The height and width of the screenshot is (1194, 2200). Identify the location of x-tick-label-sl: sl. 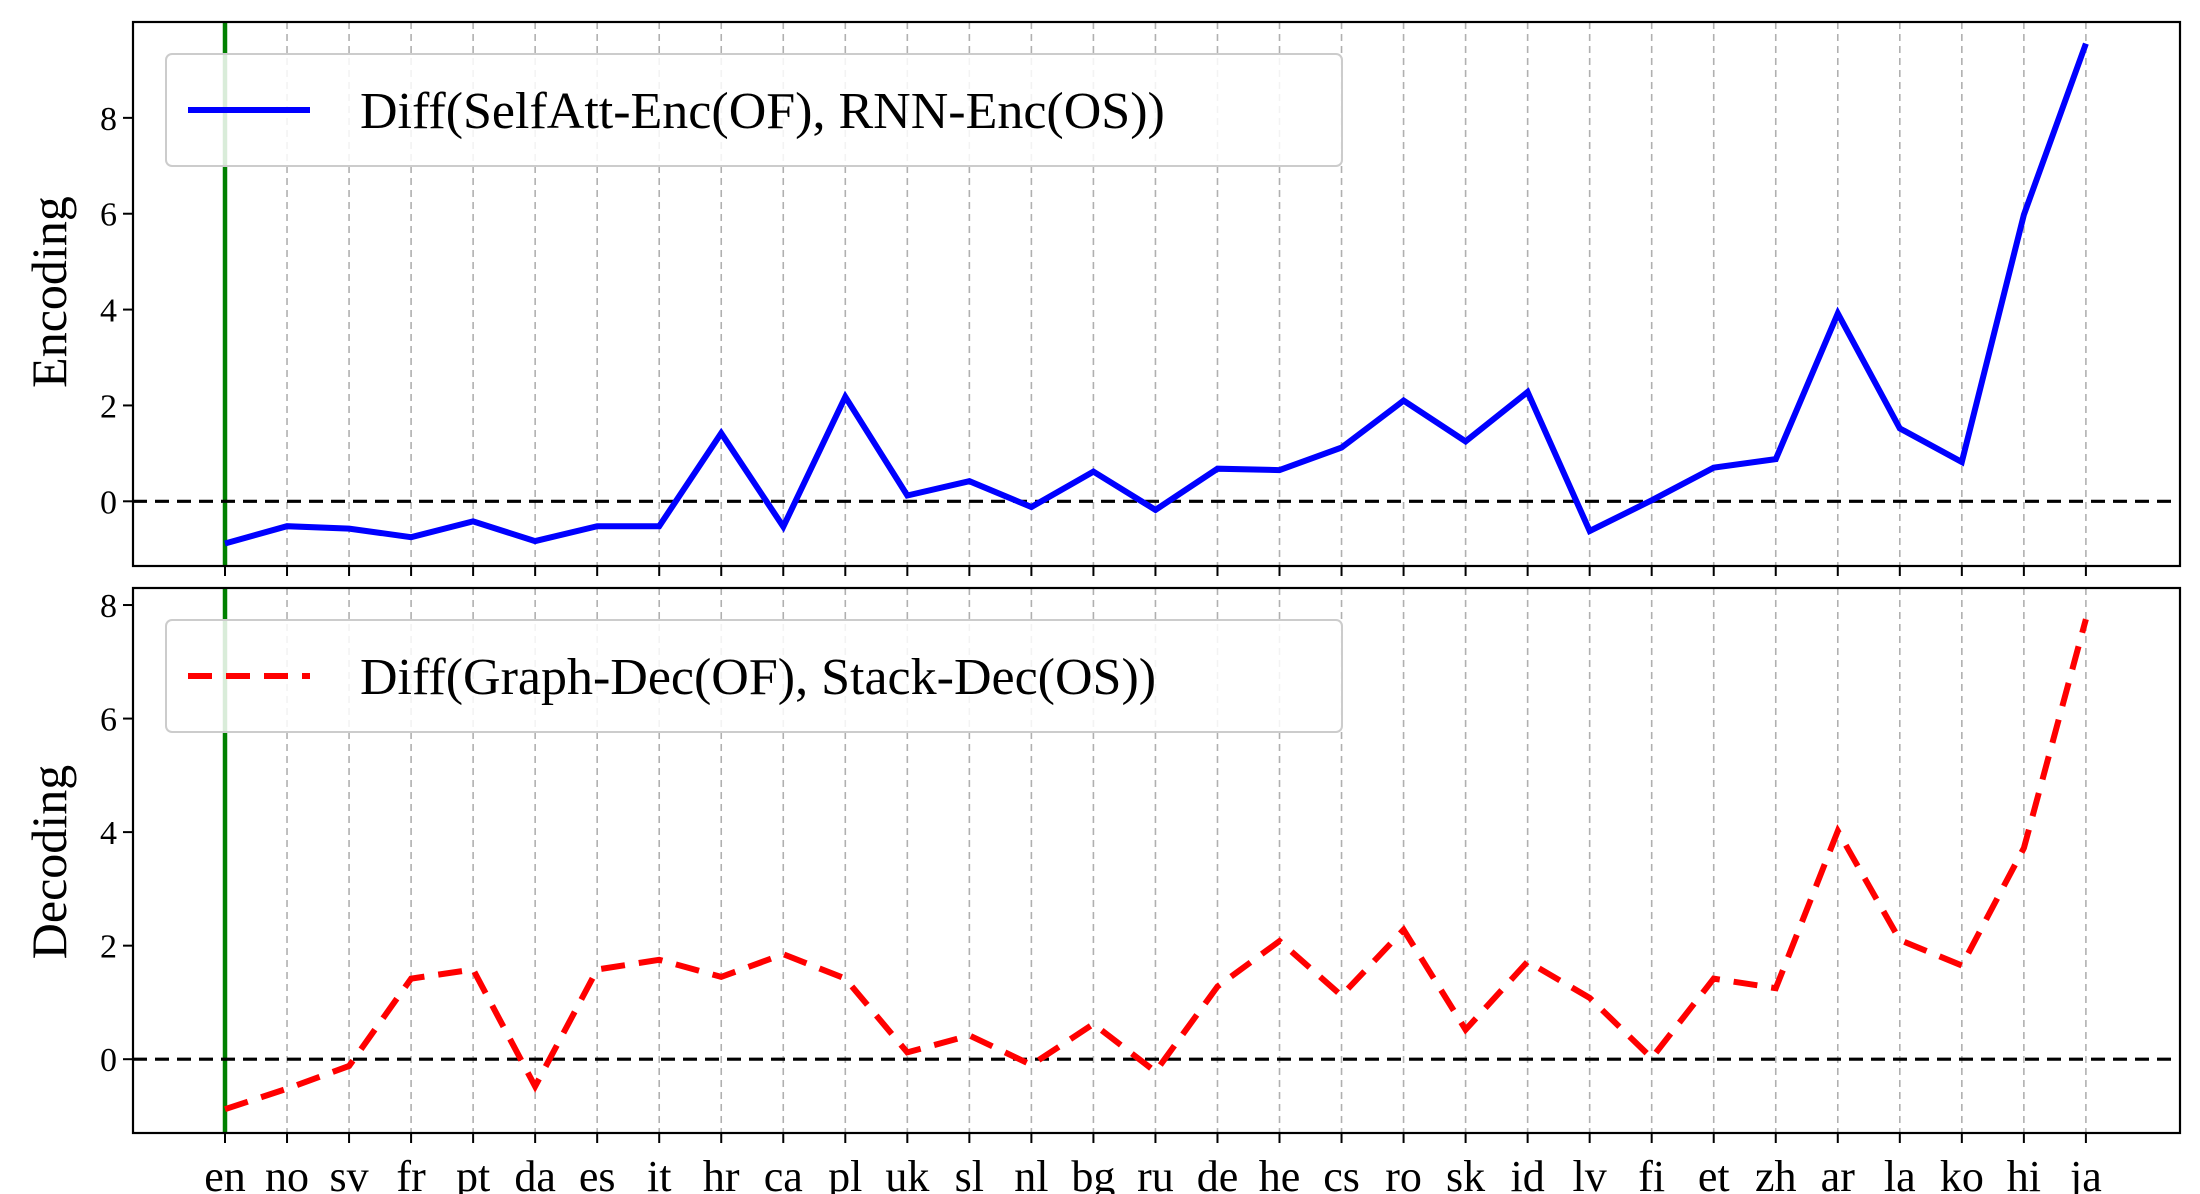
(969, 1173).